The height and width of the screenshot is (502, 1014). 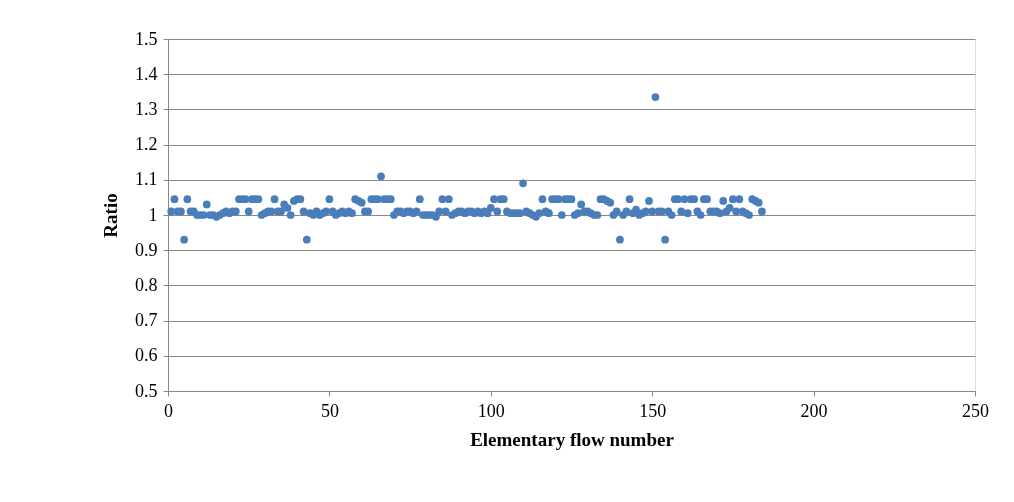 What do you see at coordinates (329, 410) in the screenshot?
I see `x-tick-label: 50` at bounding box center [329, 410].